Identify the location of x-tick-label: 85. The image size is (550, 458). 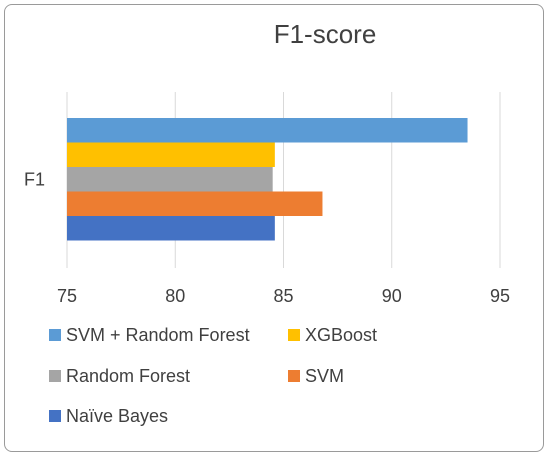
(283, 296).